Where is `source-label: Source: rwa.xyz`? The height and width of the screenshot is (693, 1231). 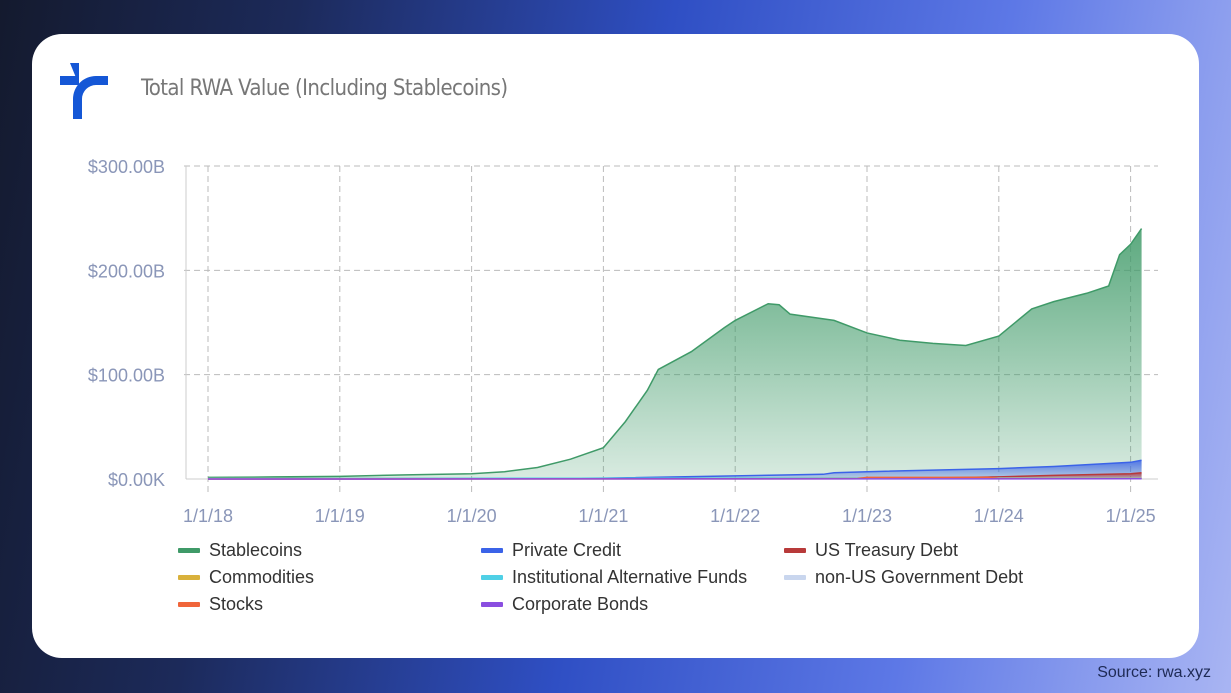
source-label: Source: rwa.xyz is located at coordinates (1154, 672).